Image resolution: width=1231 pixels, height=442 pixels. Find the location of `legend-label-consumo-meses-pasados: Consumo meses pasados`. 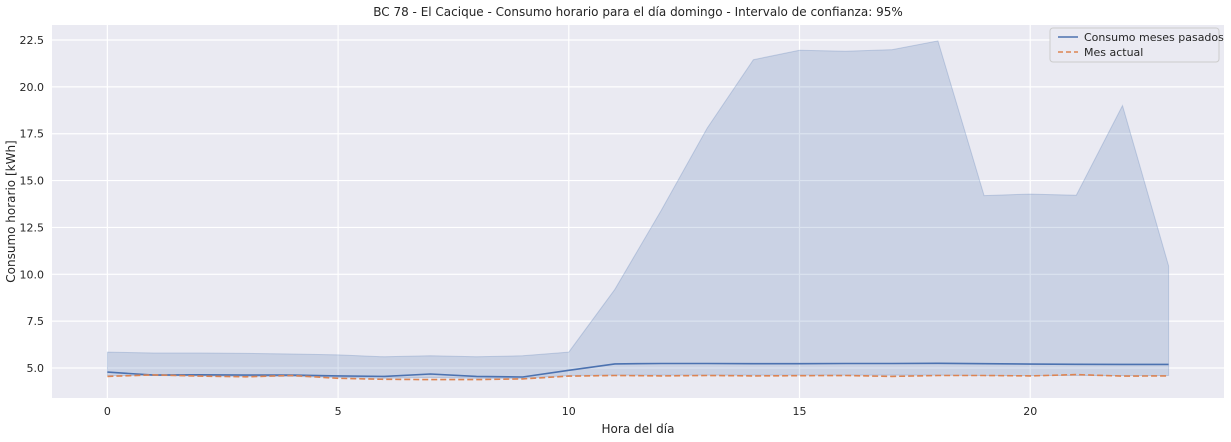

legend-label-consumo-meses-pasados: Consumo meses pasados is located at coordinates (1154, 37).